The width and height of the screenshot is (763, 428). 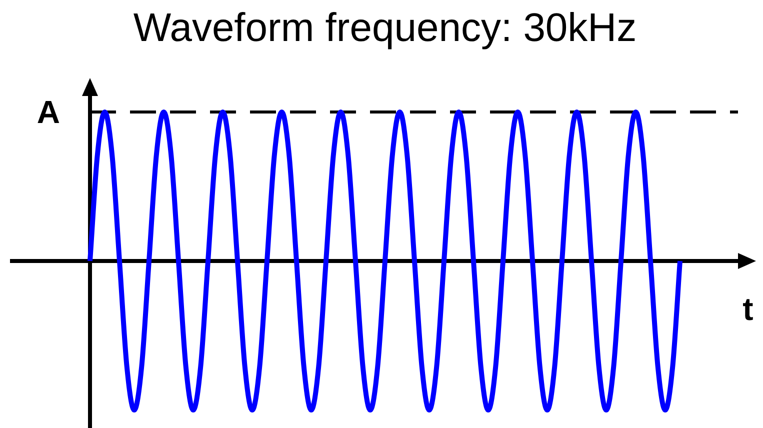 What do you see at coordinates (48, 112) in the screenshot?
I see `ref-line-label: A` at bounding box center [48, 112].